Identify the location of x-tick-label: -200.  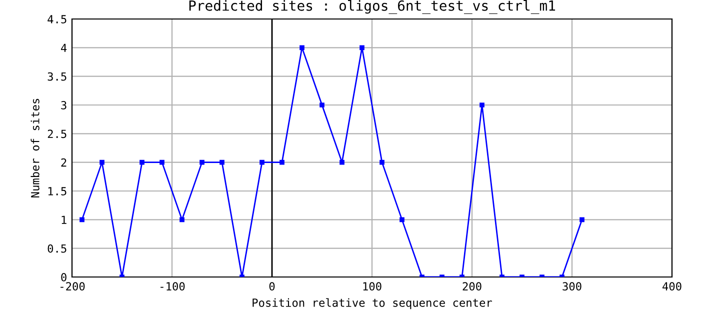
(72, 286).